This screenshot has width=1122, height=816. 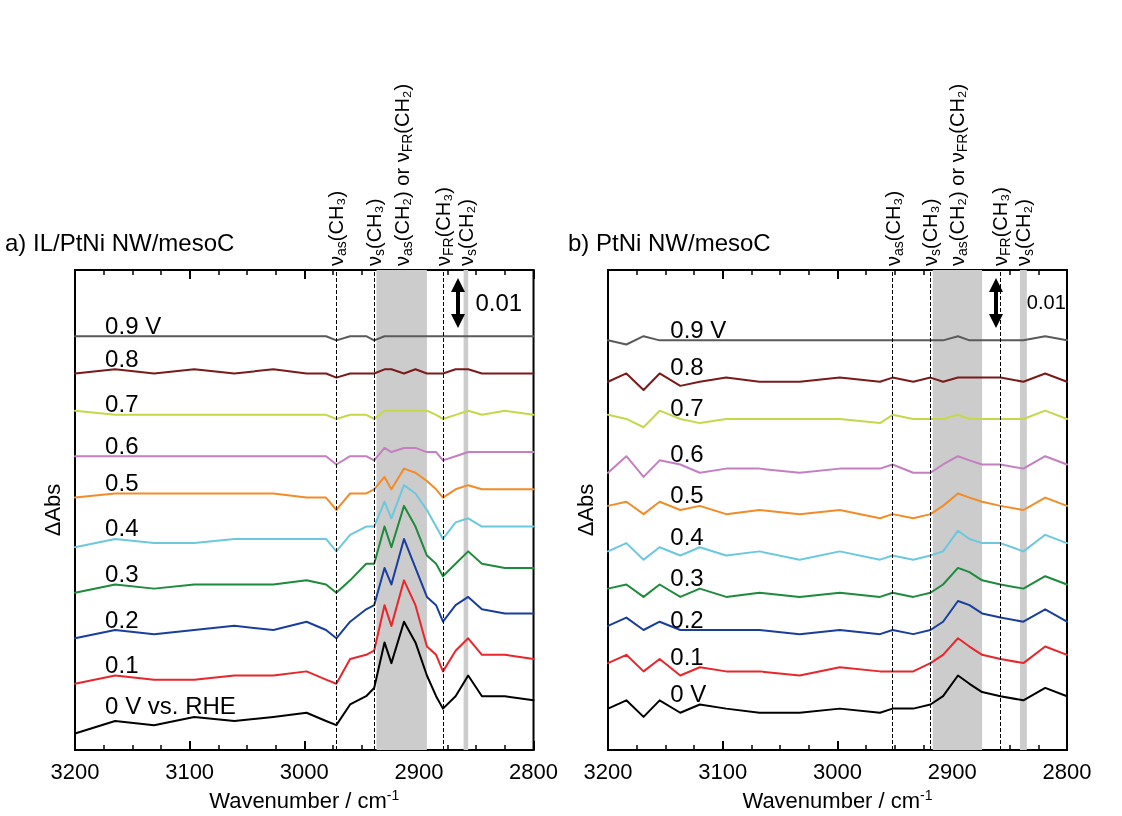 What do you see at coordinates (120, 242) in the screenshot?
I see `chart-title: a) IL/PtNi NW/mesoC` at bounding box center [120, 242].